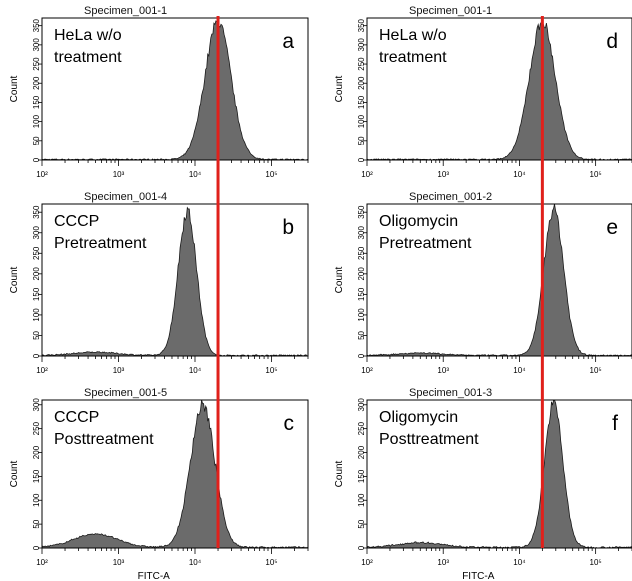  Describe the element at coordinates (88, 35) in the screenshot. I see `condition-label: HeLa w/o` at that location.